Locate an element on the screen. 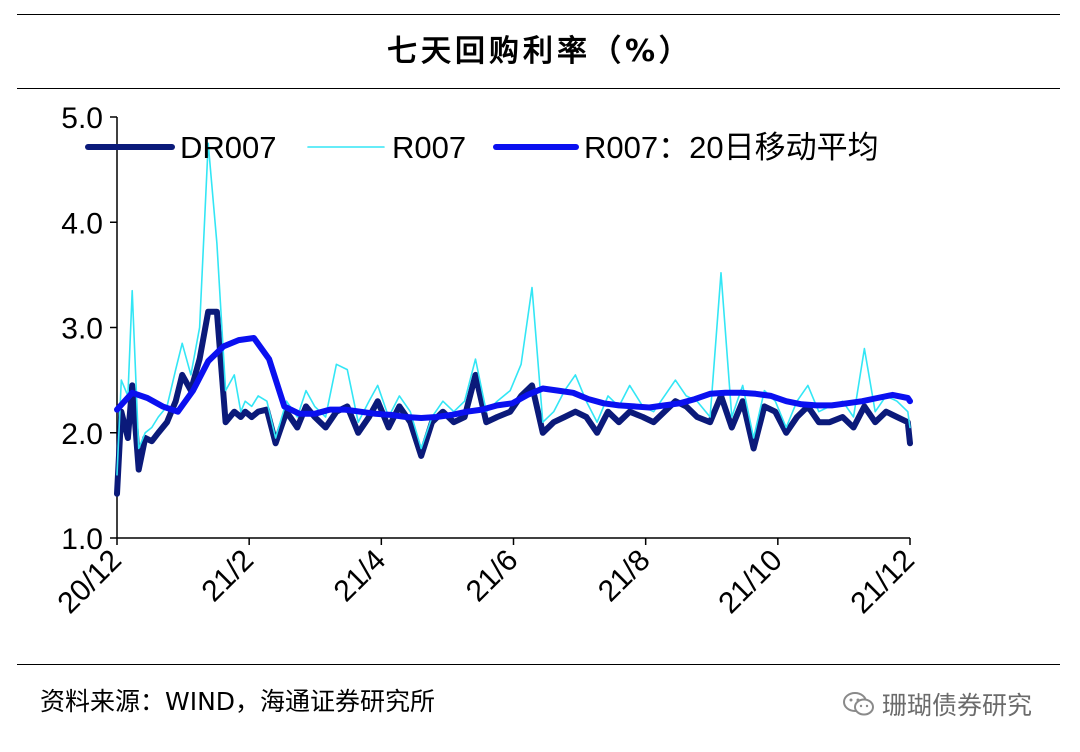  source-note: 资料来源：WIND，海通证券研究所 is located at coordinates (238, 701).